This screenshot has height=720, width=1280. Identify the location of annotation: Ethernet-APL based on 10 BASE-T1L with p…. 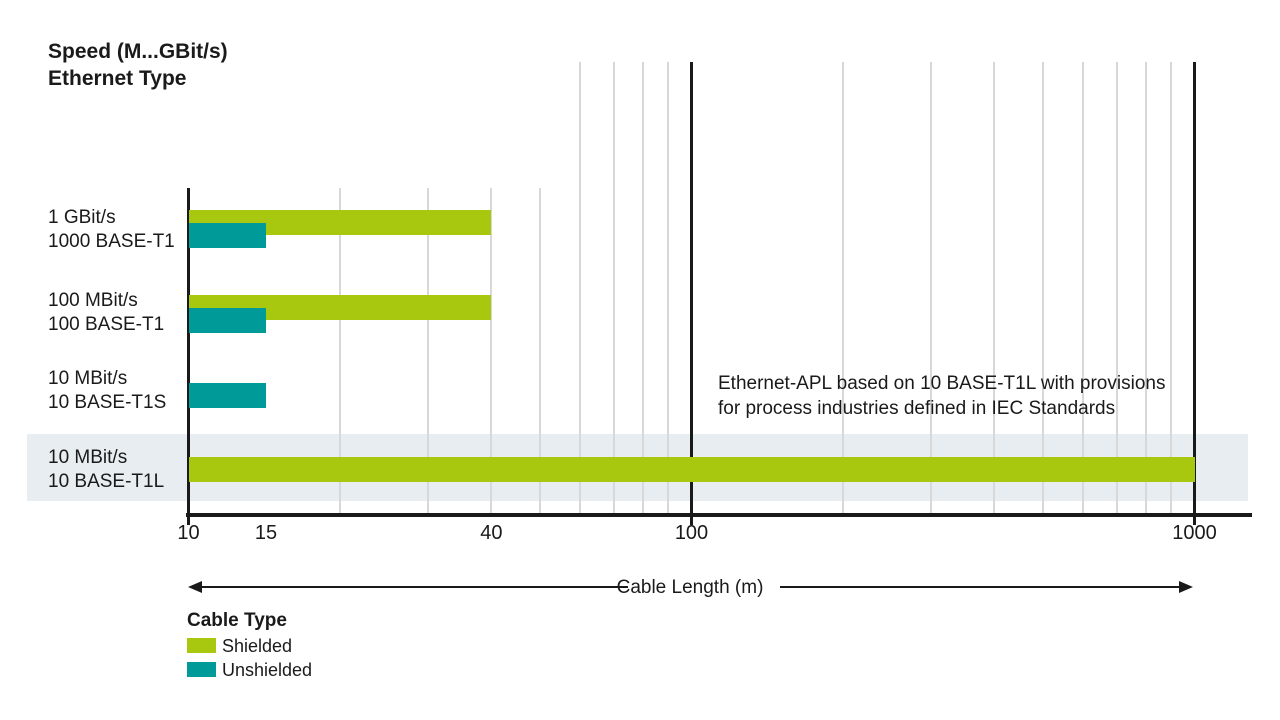
(941, 396).